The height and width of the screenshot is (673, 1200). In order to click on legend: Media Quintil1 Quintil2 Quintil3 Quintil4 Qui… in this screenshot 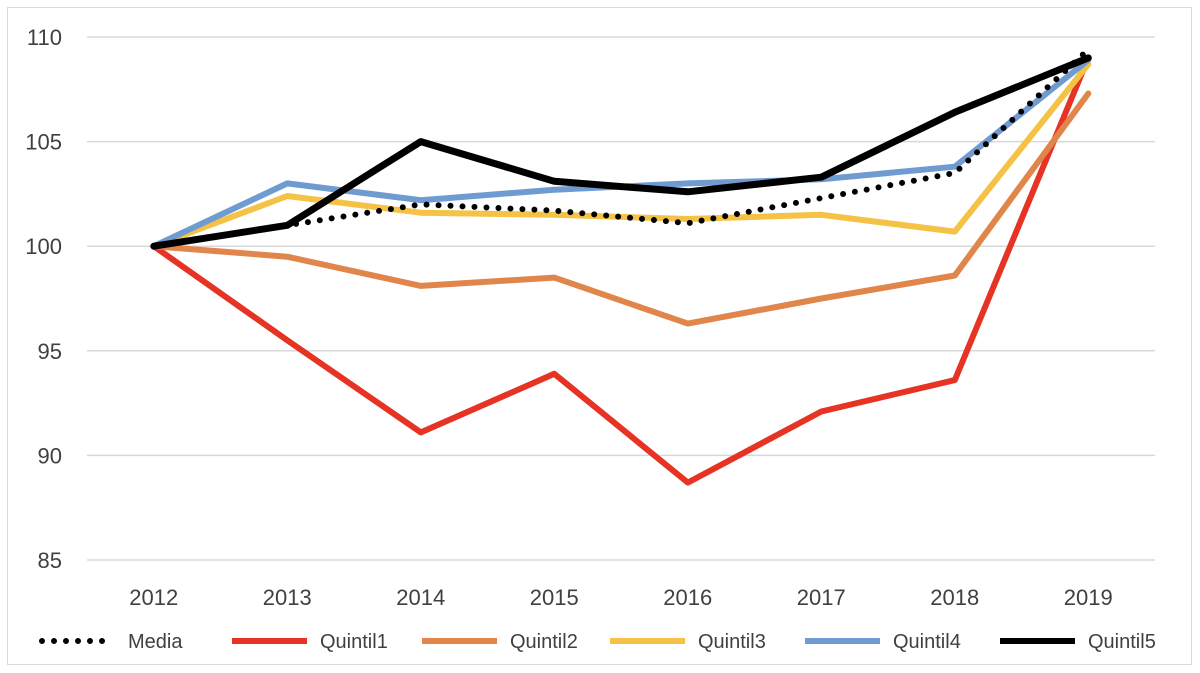, I will do `click(597, 642)`.